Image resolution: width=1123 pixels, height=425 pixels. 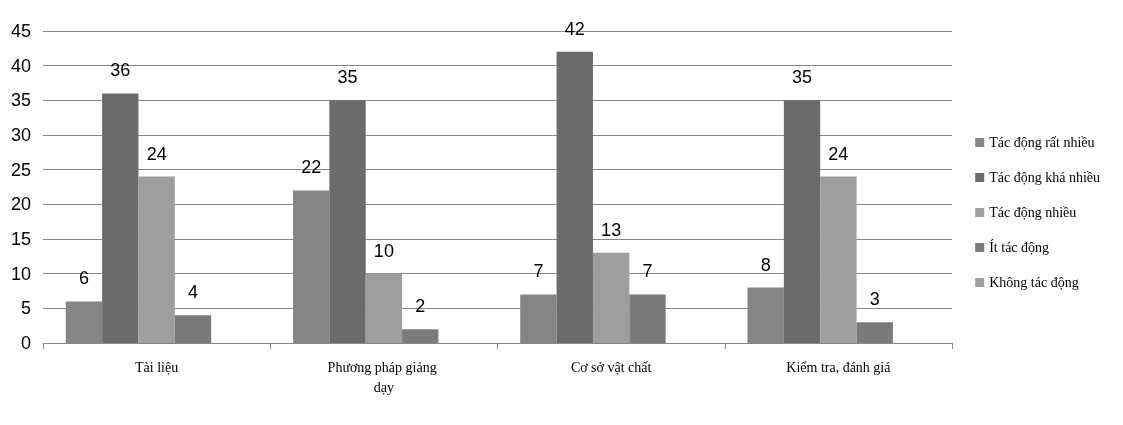 What do you see at coordinates (611, 229) in the screenshot?
I see `data-label: 13` at bounding box center [611, 229].